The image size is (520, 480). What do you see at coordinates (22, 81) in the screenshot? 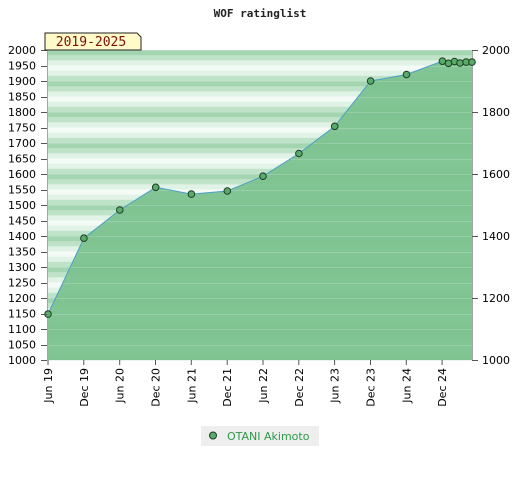
I see `left-tick-label: 1900` at bounding box center [22, 81].